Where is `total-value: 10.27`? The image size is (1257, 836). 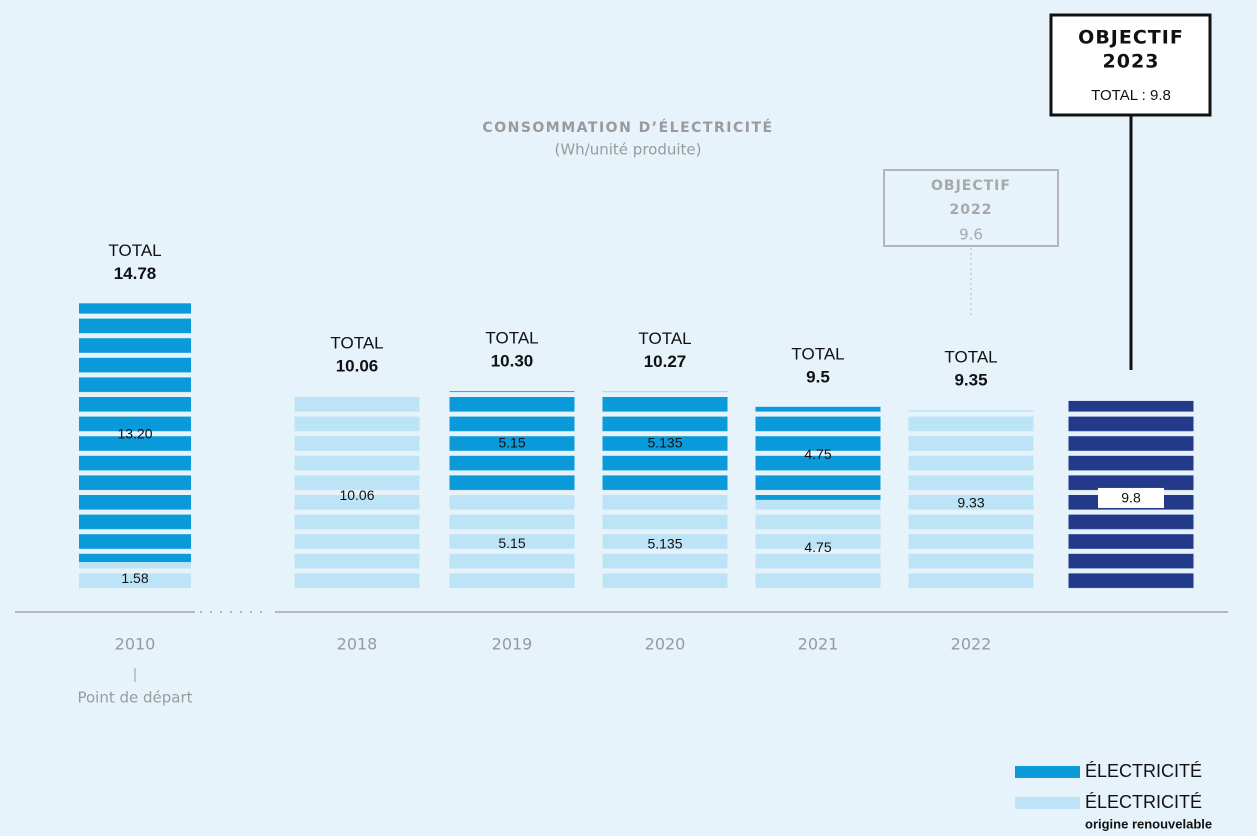 total-value: 10.27 is located at coordinates (665, 361).